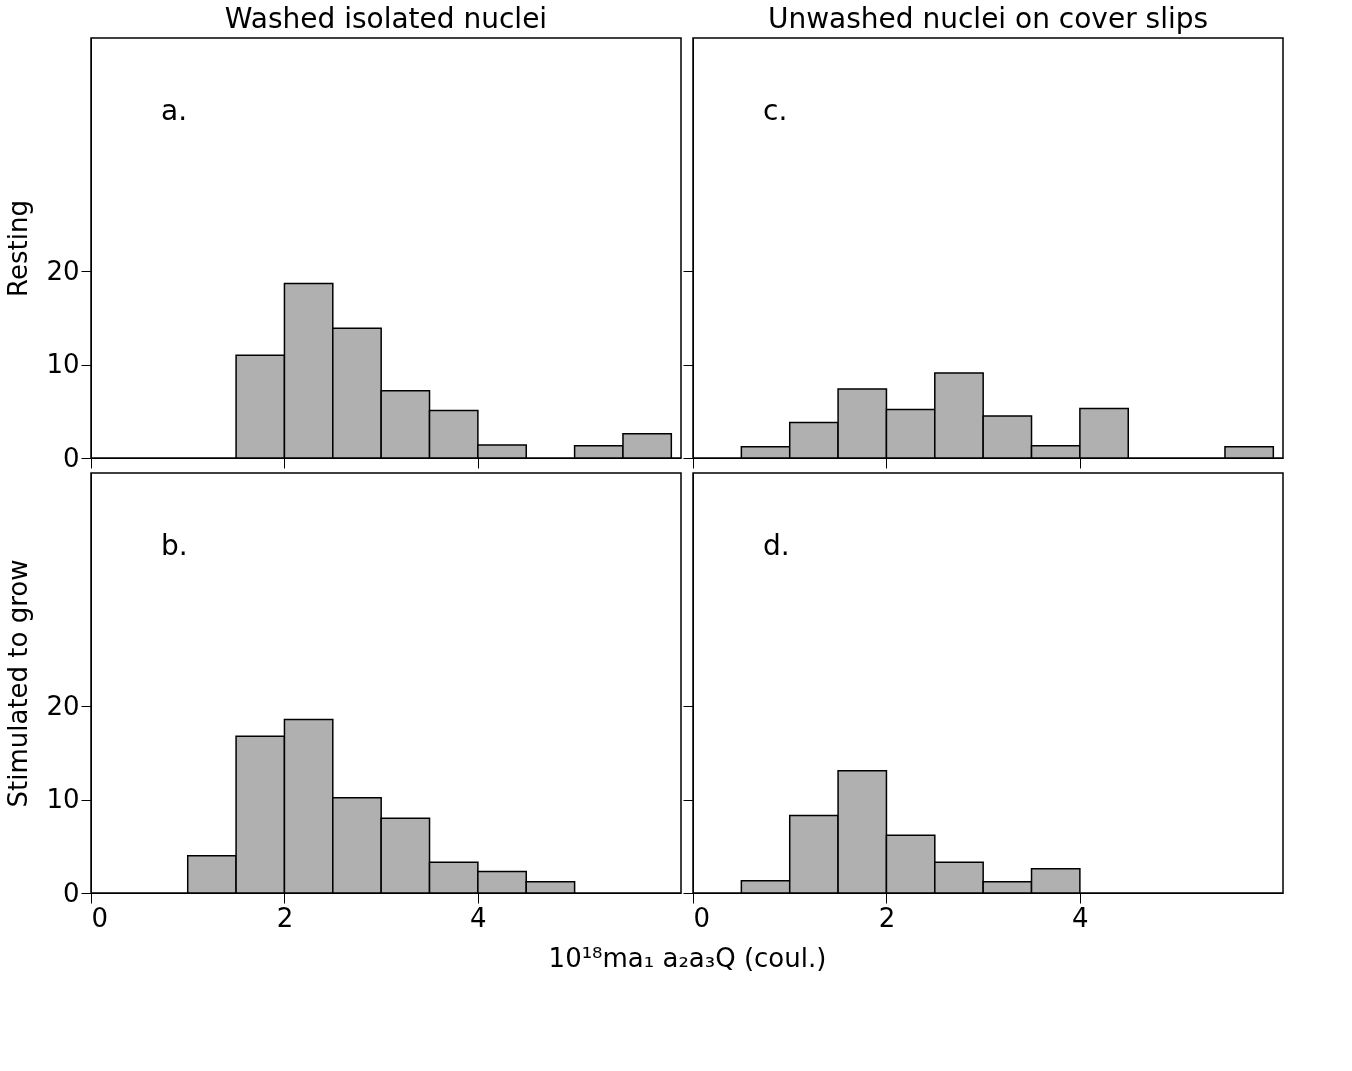 This screenshot has width=1352, height=1071. Describe the element at coordinates (174, 110) in the screenshot. I see `annotation: a.` at that location.